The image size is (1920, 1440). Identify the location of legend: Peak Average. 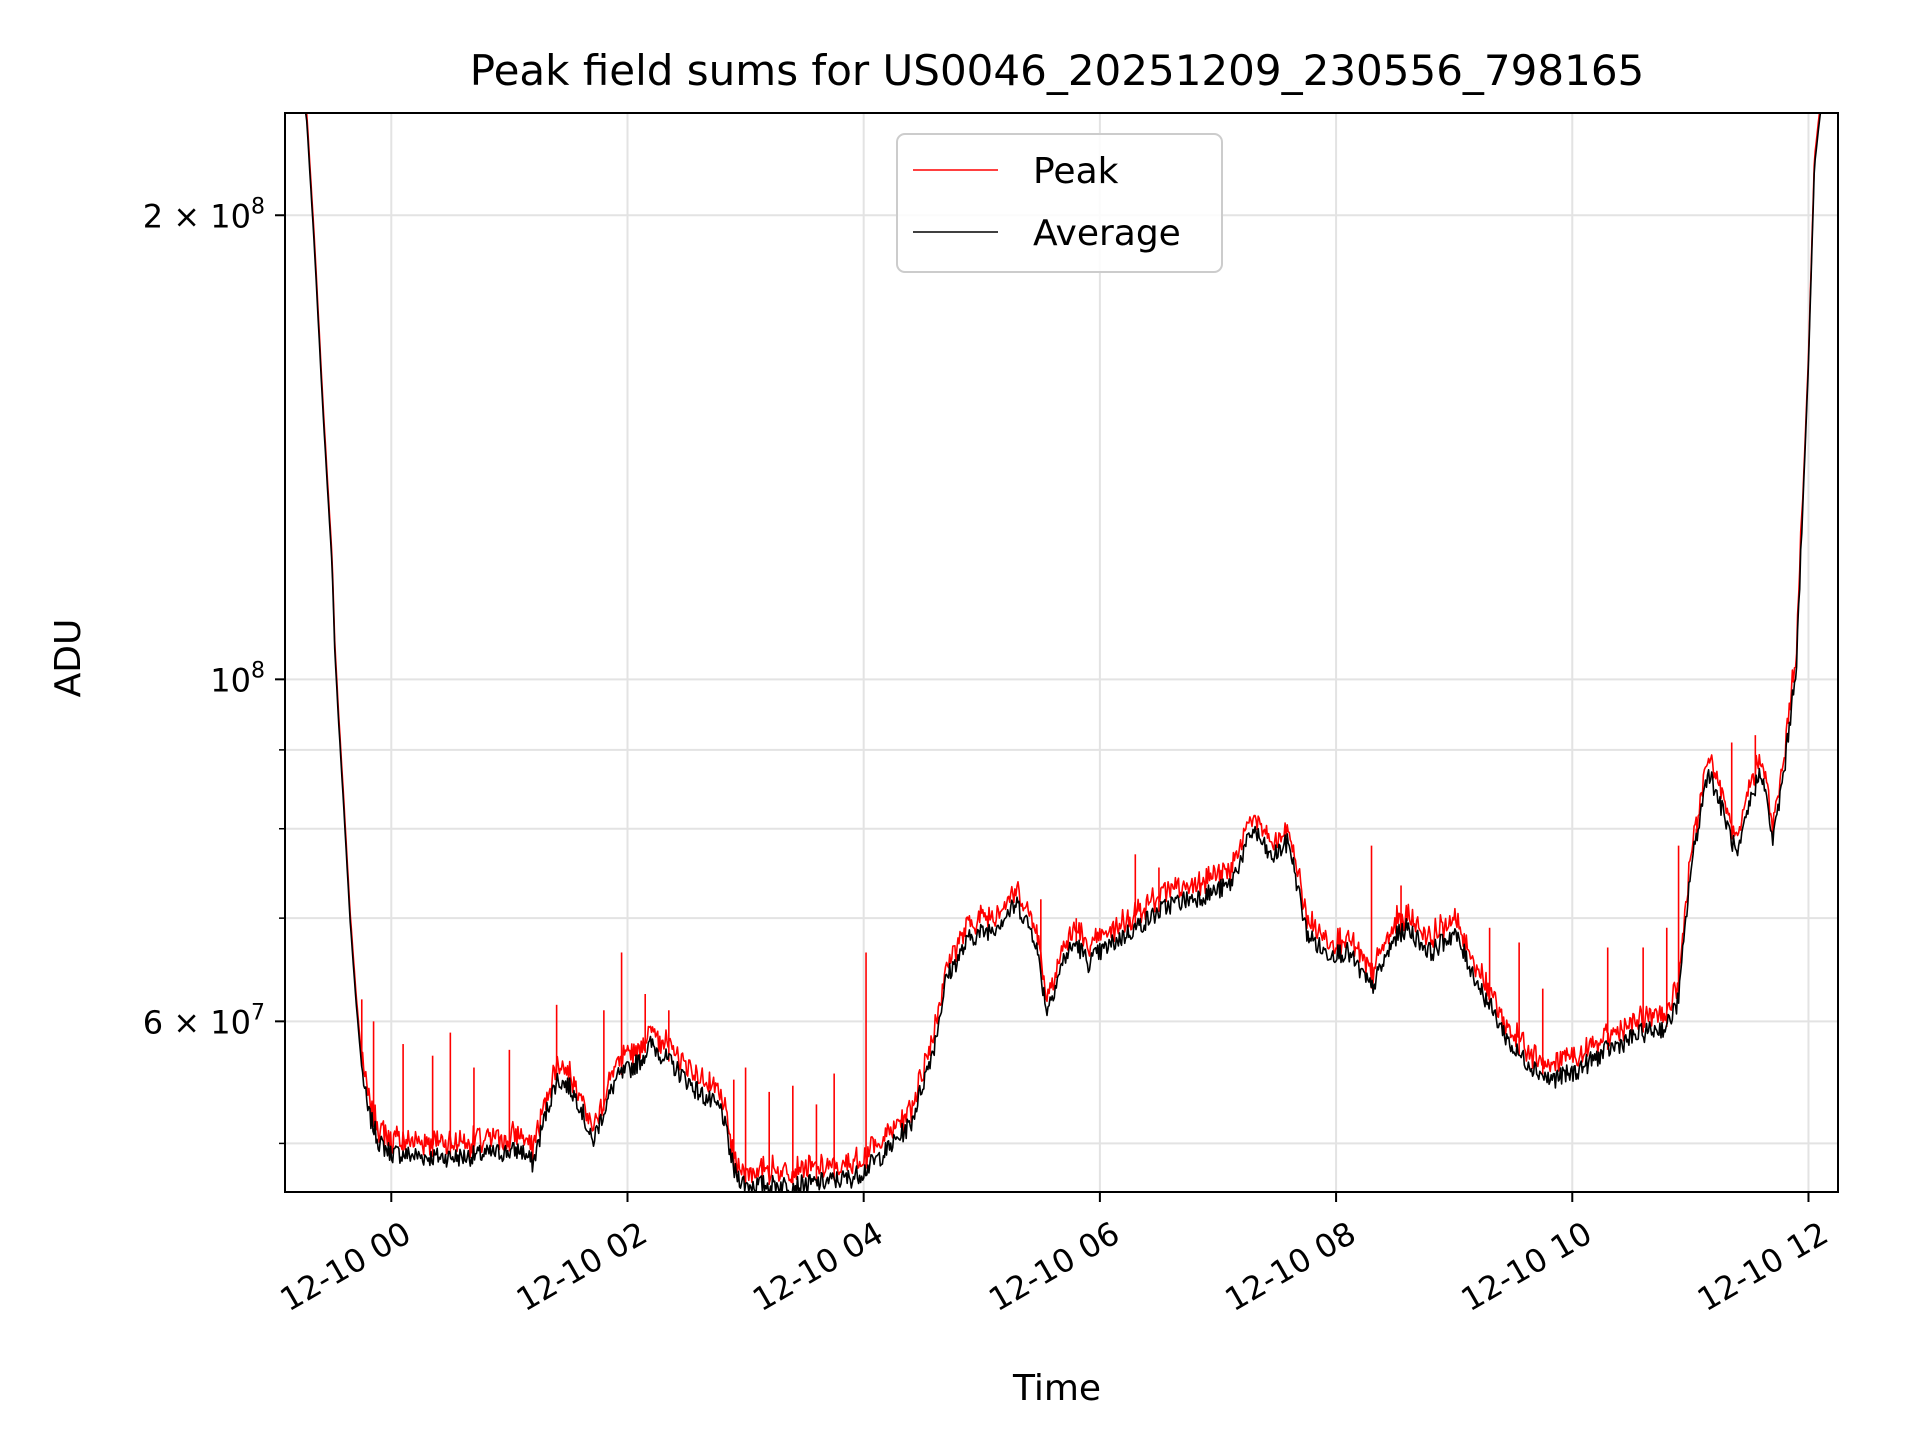
(1059, 203).